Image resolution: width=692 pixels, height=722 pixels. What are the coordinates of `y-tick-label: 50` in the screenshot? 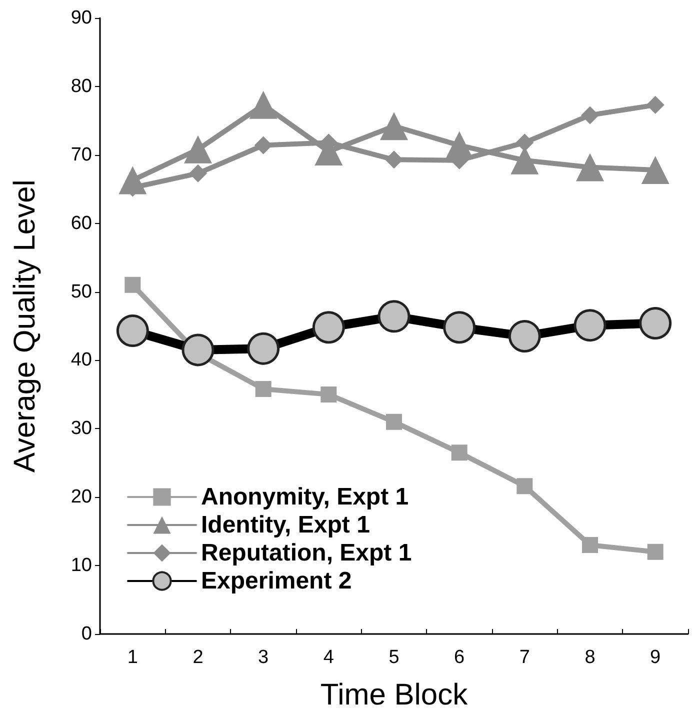 It's located at (81, 291).